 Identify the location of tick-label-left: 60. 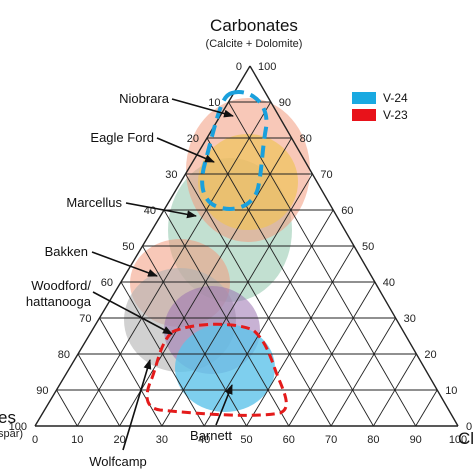
(107, 283).